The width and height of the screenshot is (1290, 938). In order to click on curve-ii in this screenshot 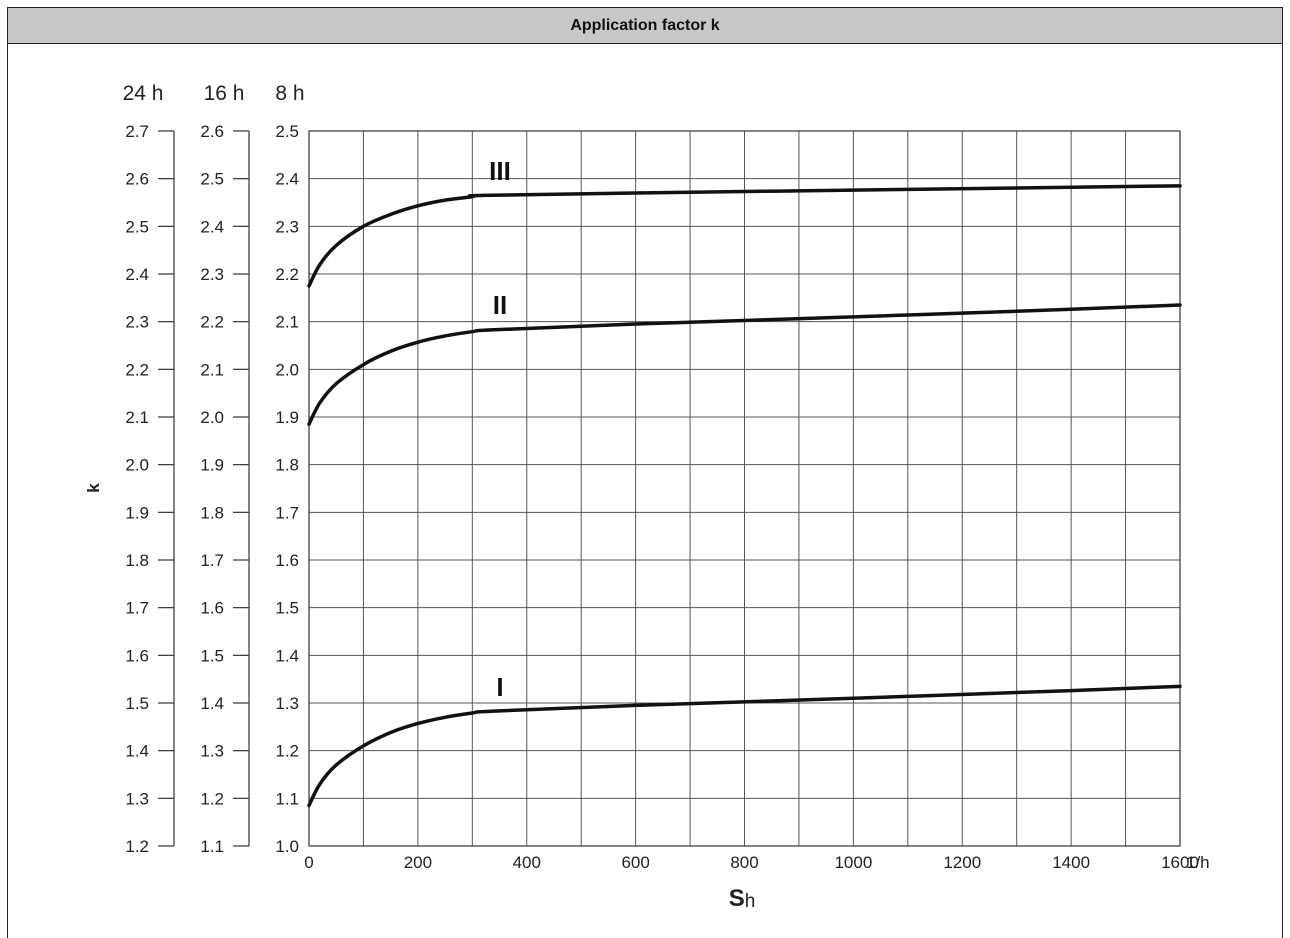, I will do `click(744, 364)`.